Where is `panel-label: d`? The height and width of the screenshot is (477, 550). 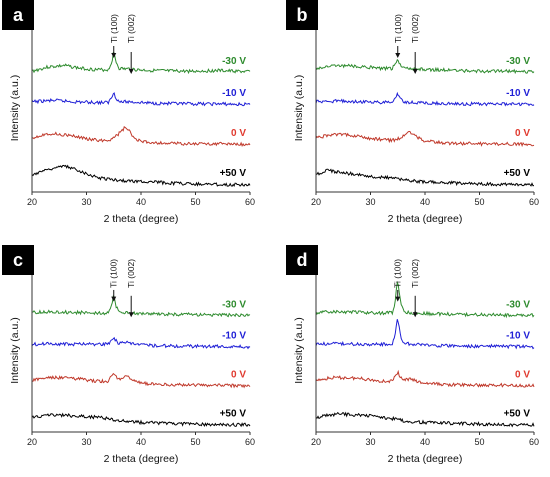 panel-label: d is located at coordinates (302, 260).